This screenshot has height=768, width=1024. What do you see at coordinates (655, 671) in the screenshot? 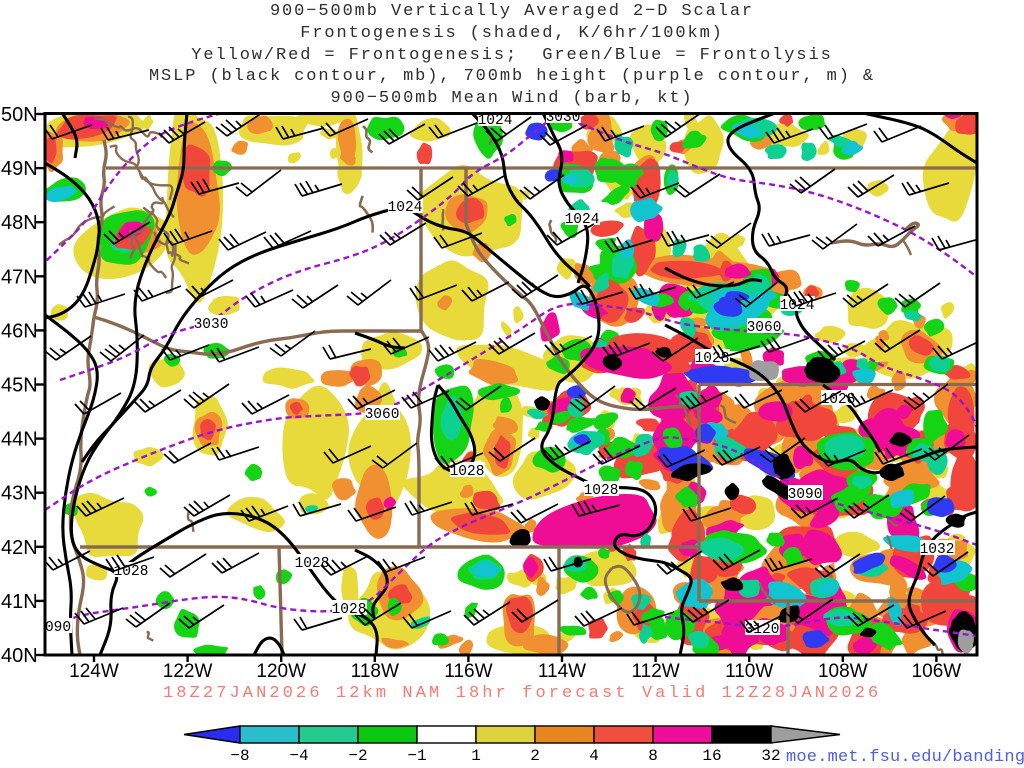
I see `svg-text: 112W` at bounding box center [655, 671].